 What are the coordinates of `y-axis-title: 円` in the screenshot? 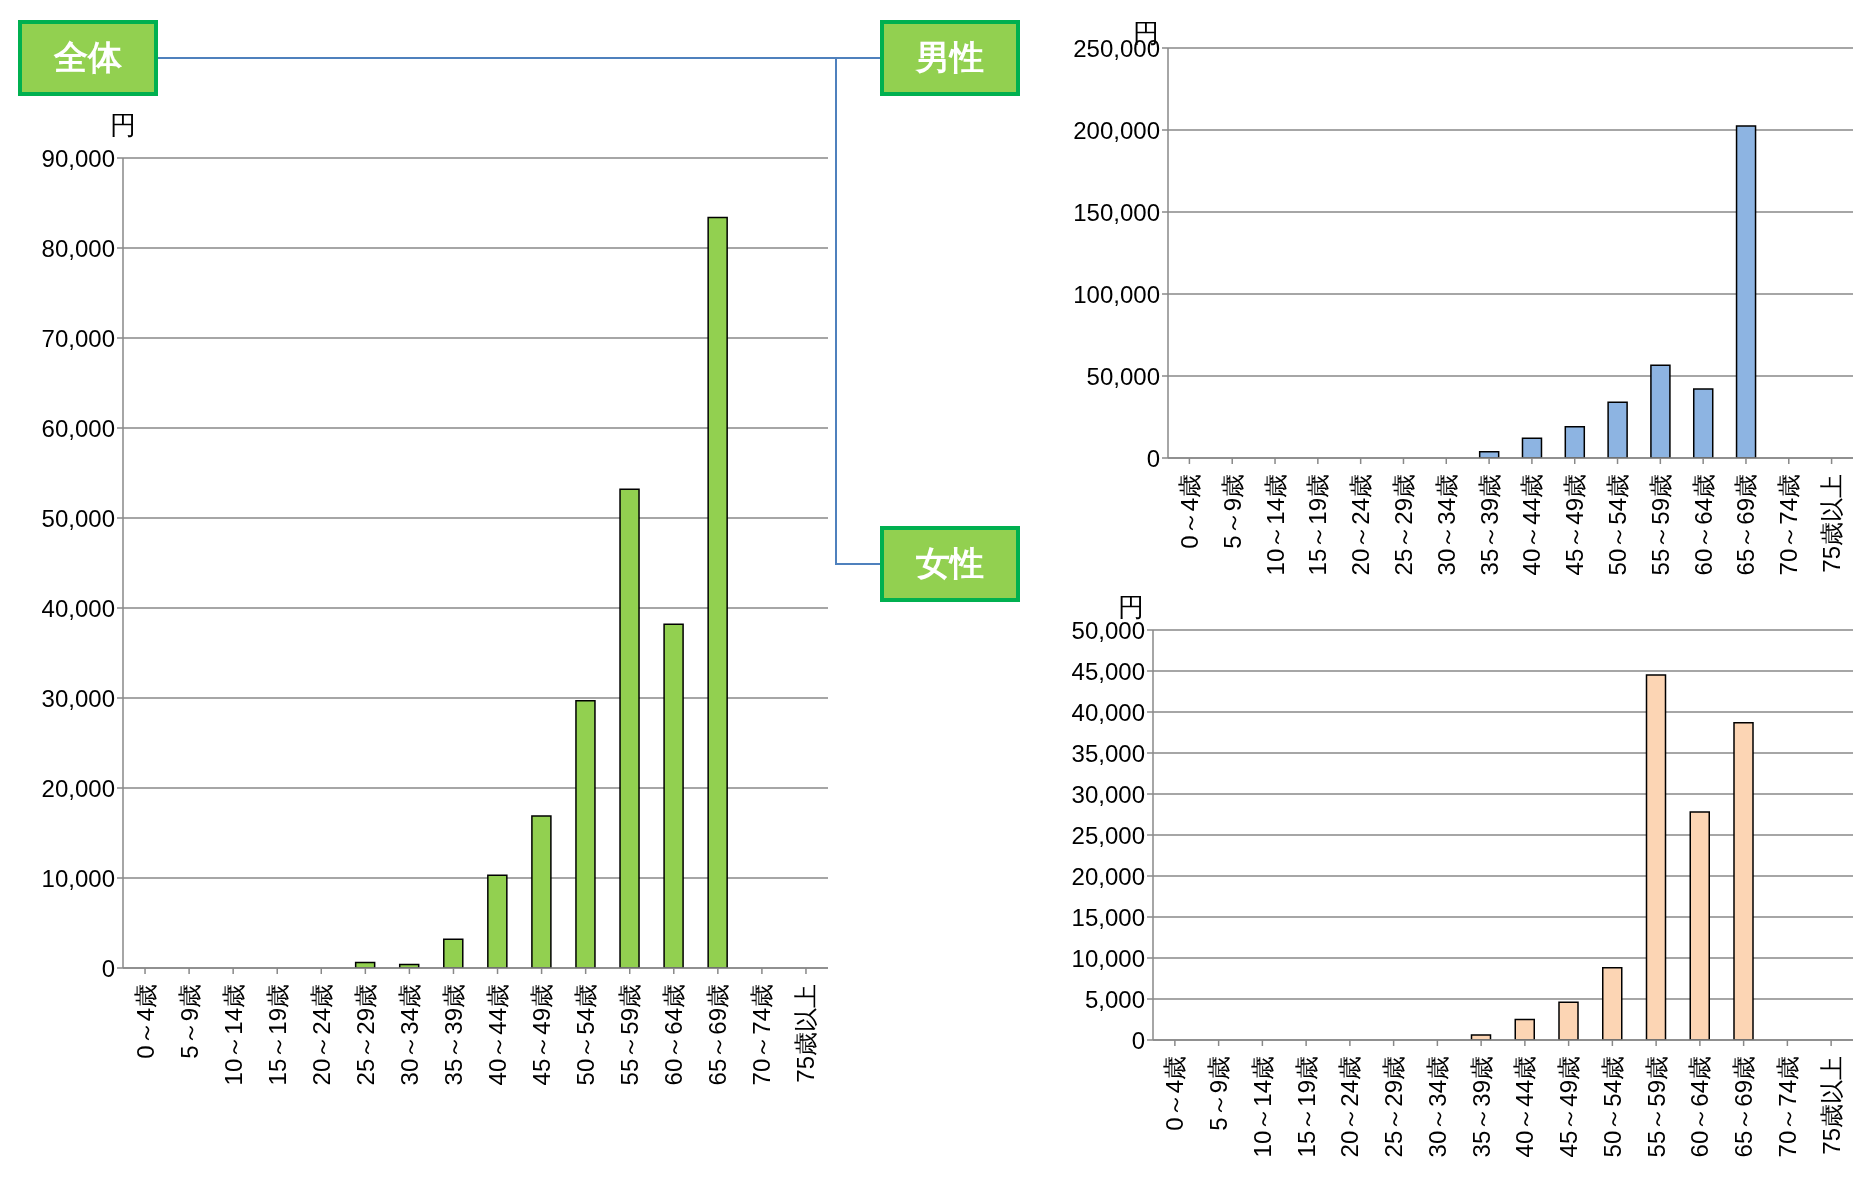 It's located at (123, 125).